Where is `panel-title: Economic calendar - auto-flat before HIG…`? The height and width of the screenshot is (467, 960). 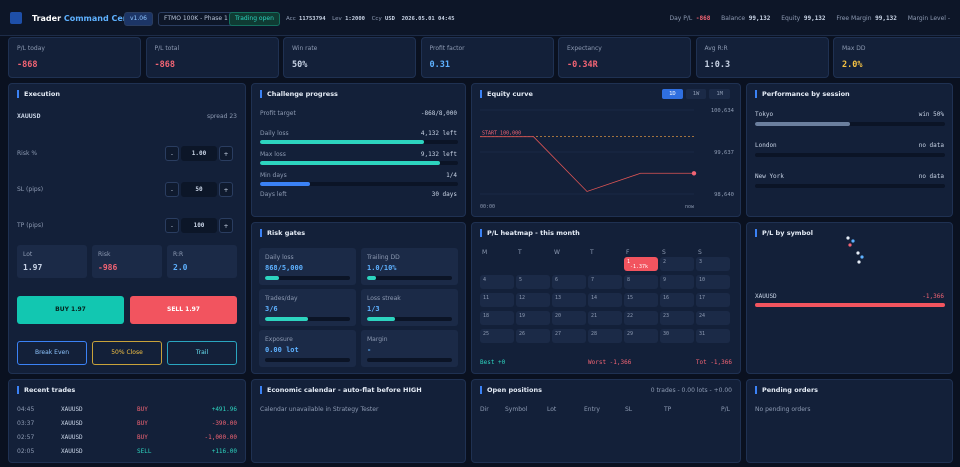 panel-title: Economic calendar - auto-flat before HIG… is located at coordinates (341, 390).